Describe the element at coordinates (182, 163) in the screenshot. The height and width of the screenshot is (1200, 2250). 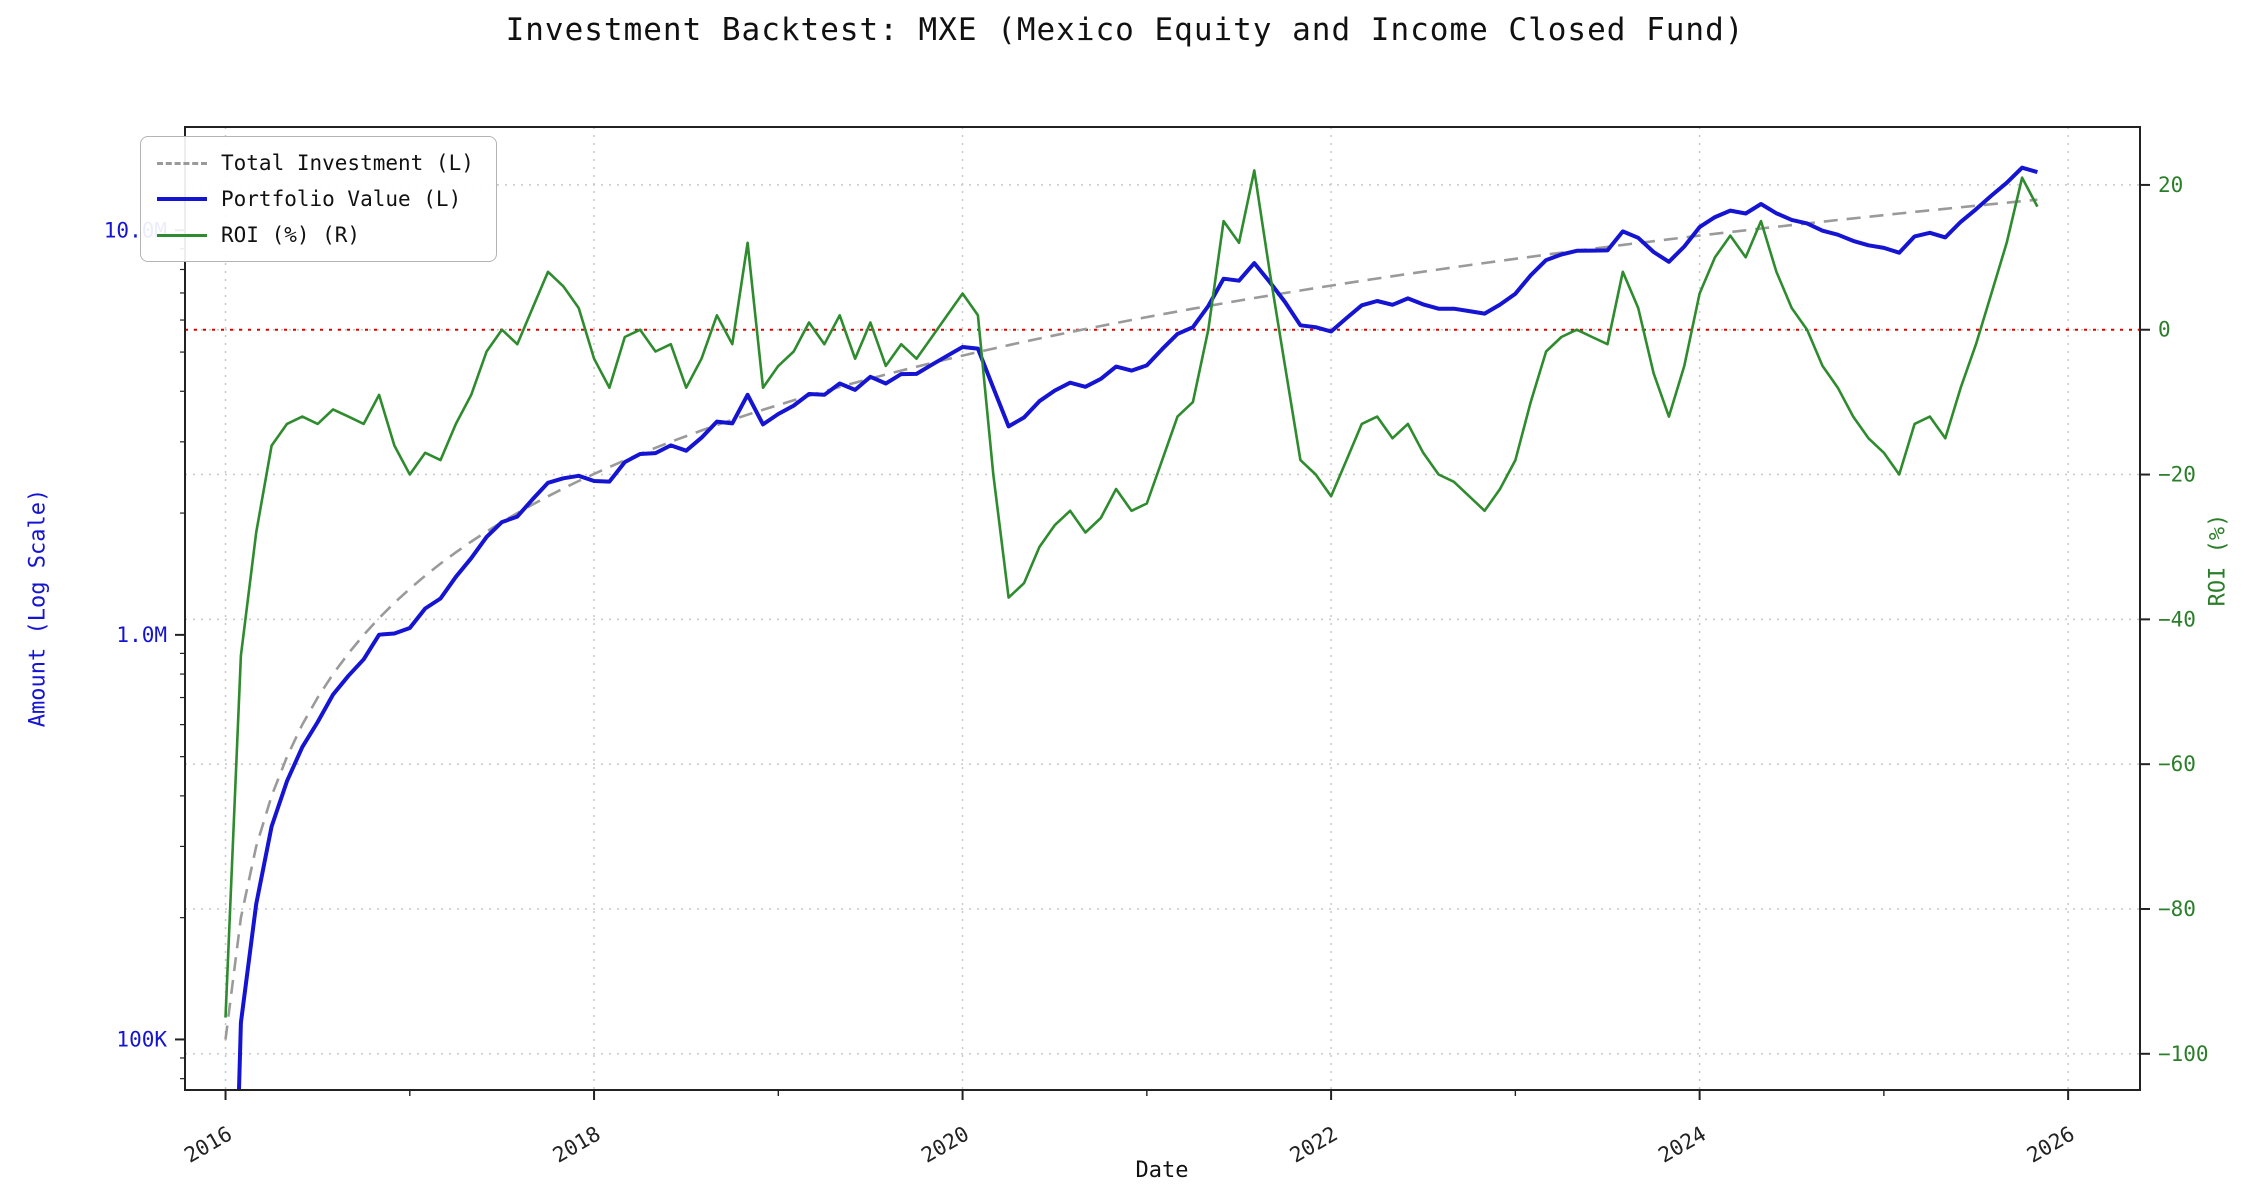
I see `total-investment-line-sample` at that location.